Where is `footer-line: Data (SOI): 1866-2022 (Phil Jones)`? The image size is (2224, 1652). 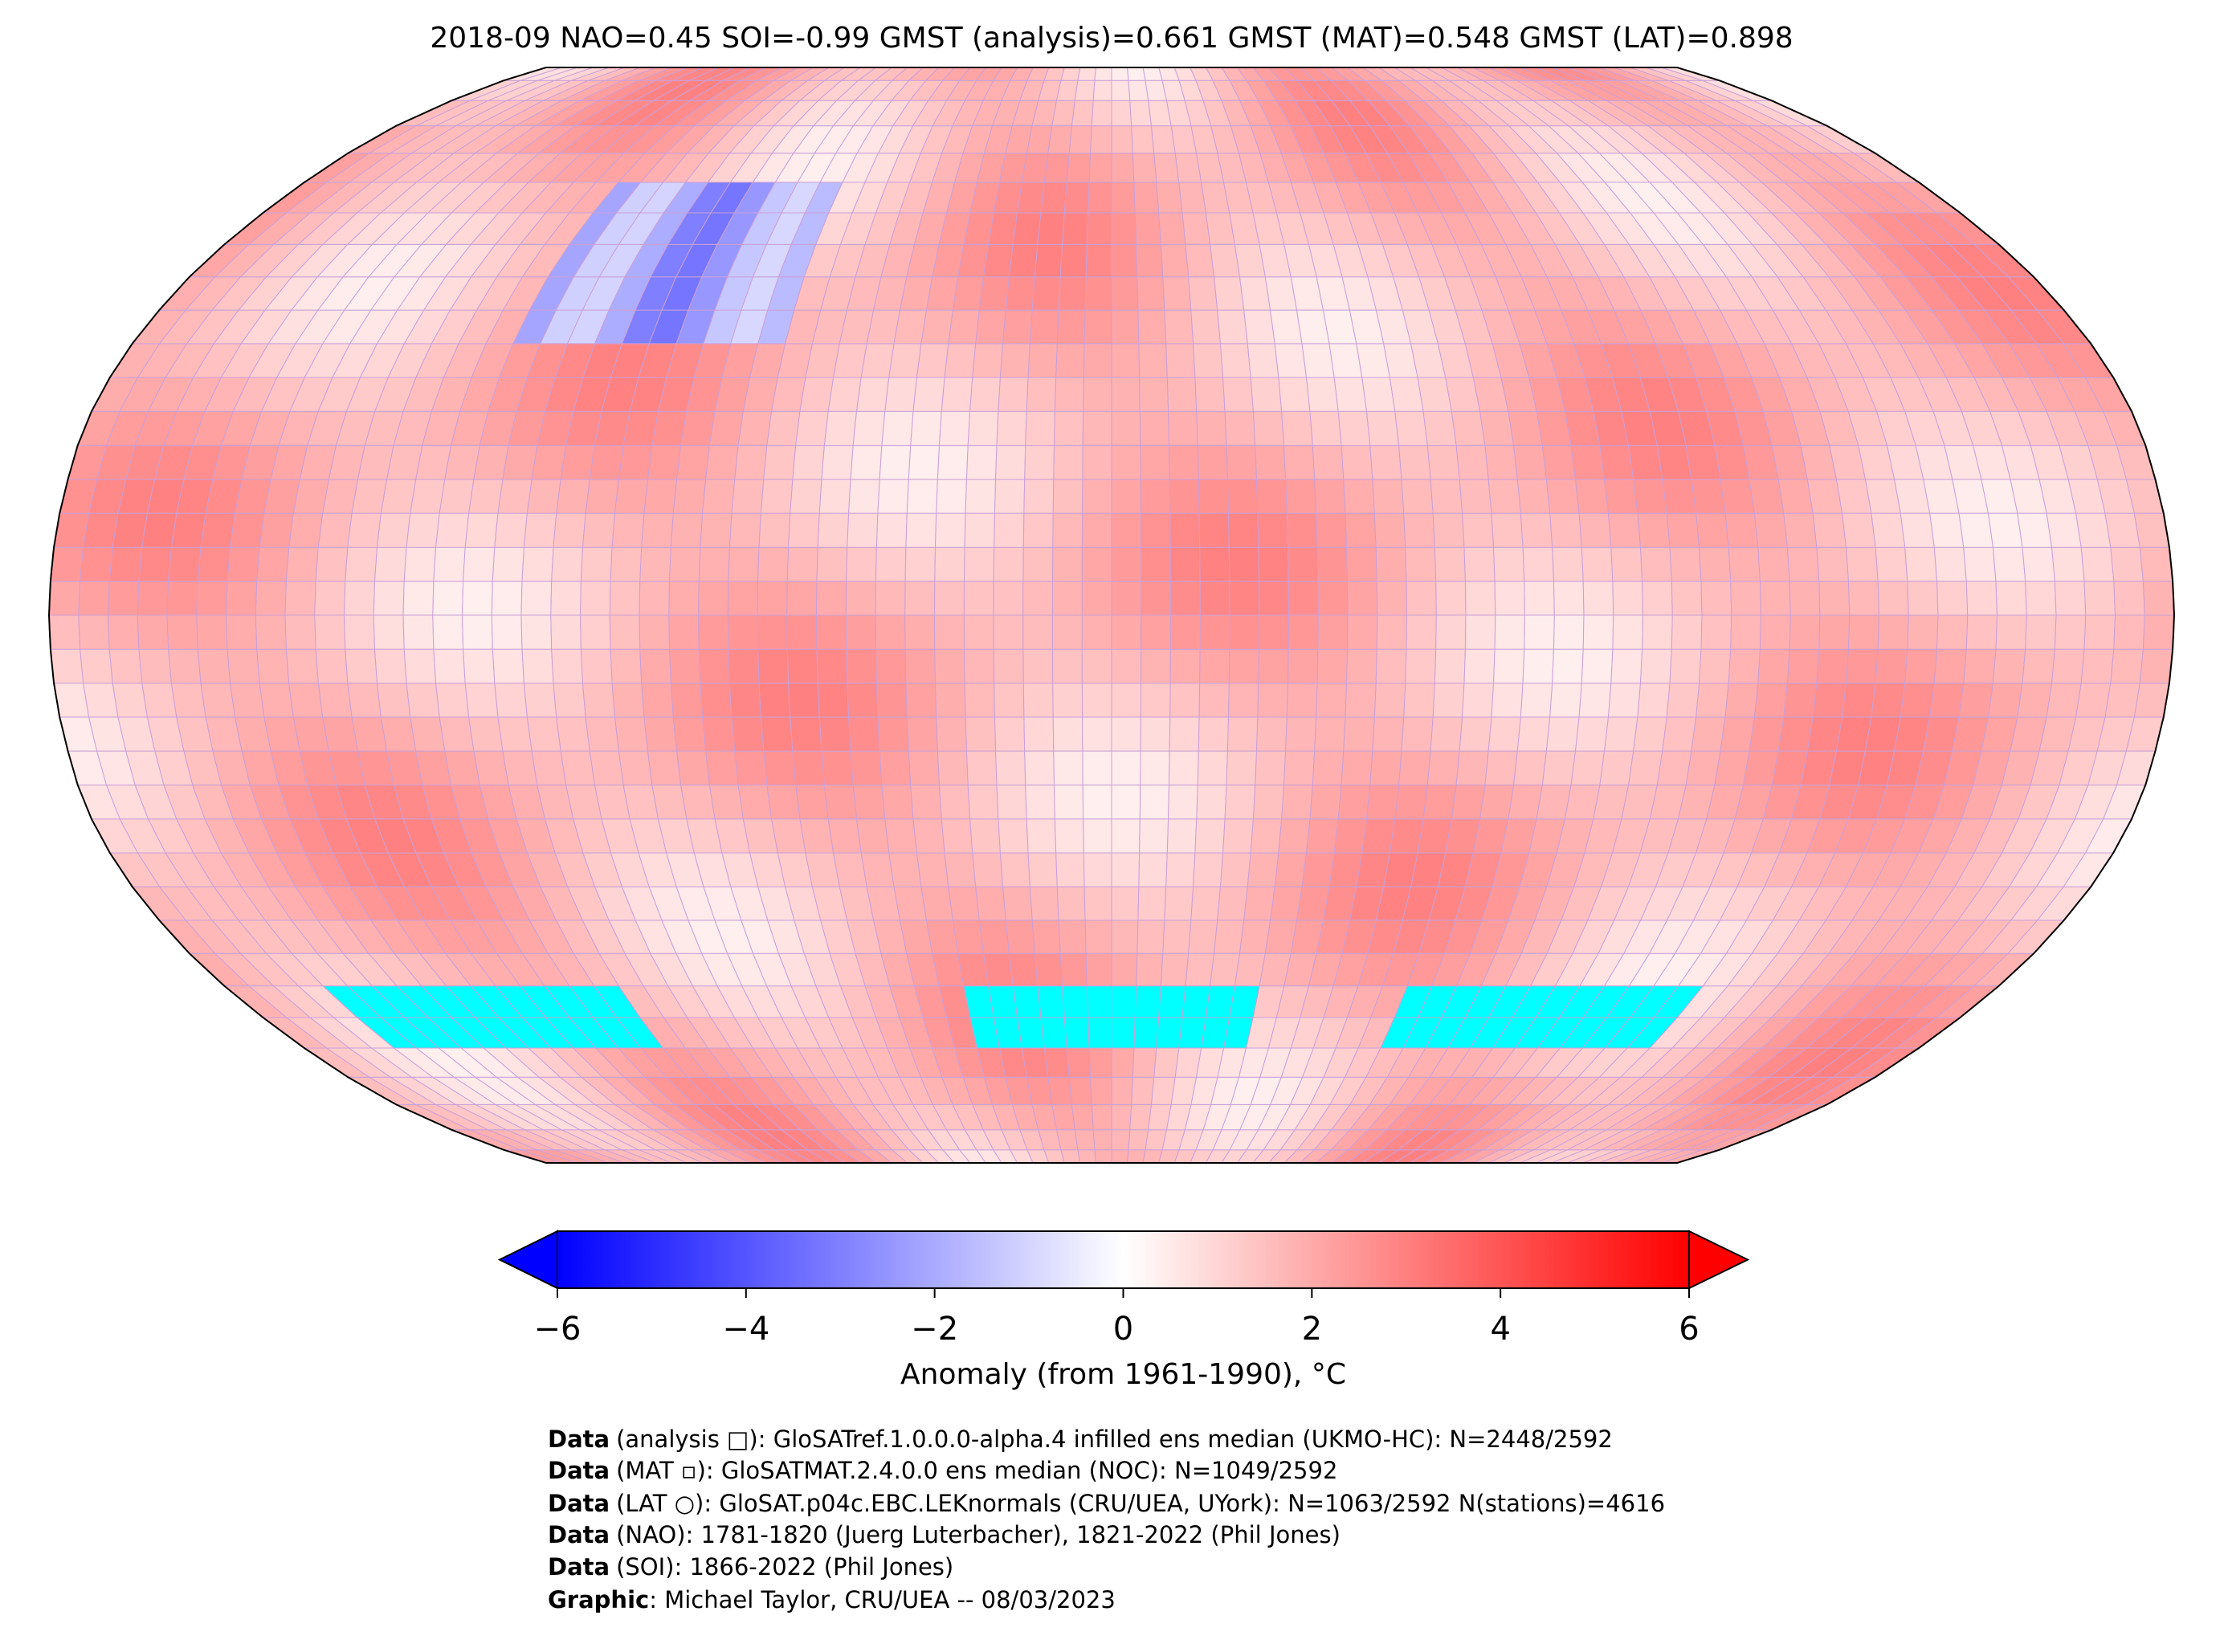 footer-line: Data (SOI): 1866-2022 (Phil Jones) is located at coordinates (750, 1567).